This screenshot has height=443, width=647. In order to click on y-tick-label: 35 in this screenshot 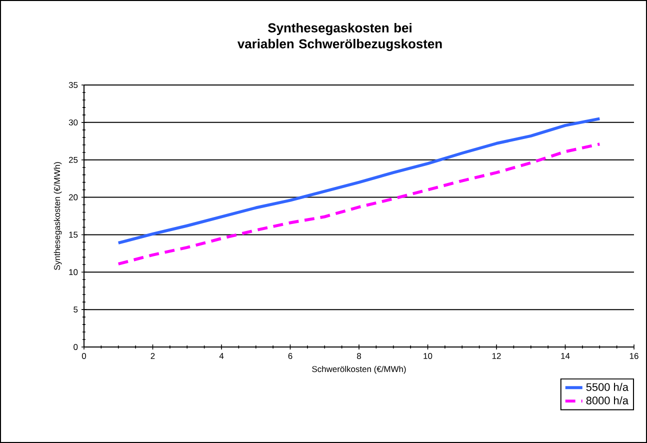, I will do `click(73, 85)`.